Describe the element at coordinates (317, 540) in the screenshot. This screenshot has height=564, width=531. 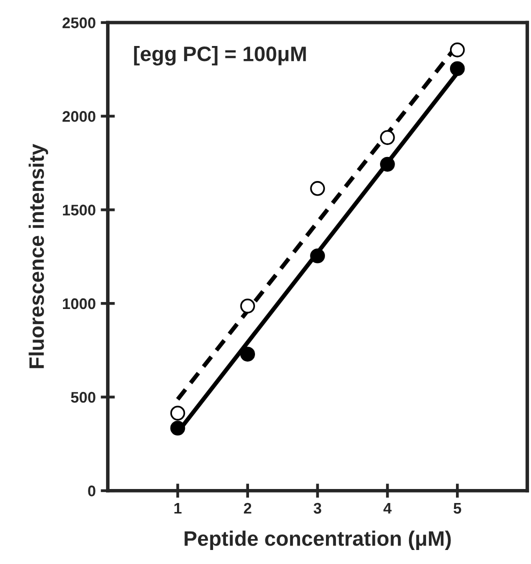
I see `x-axis-title: Peptide concentration (μM)` at that location.